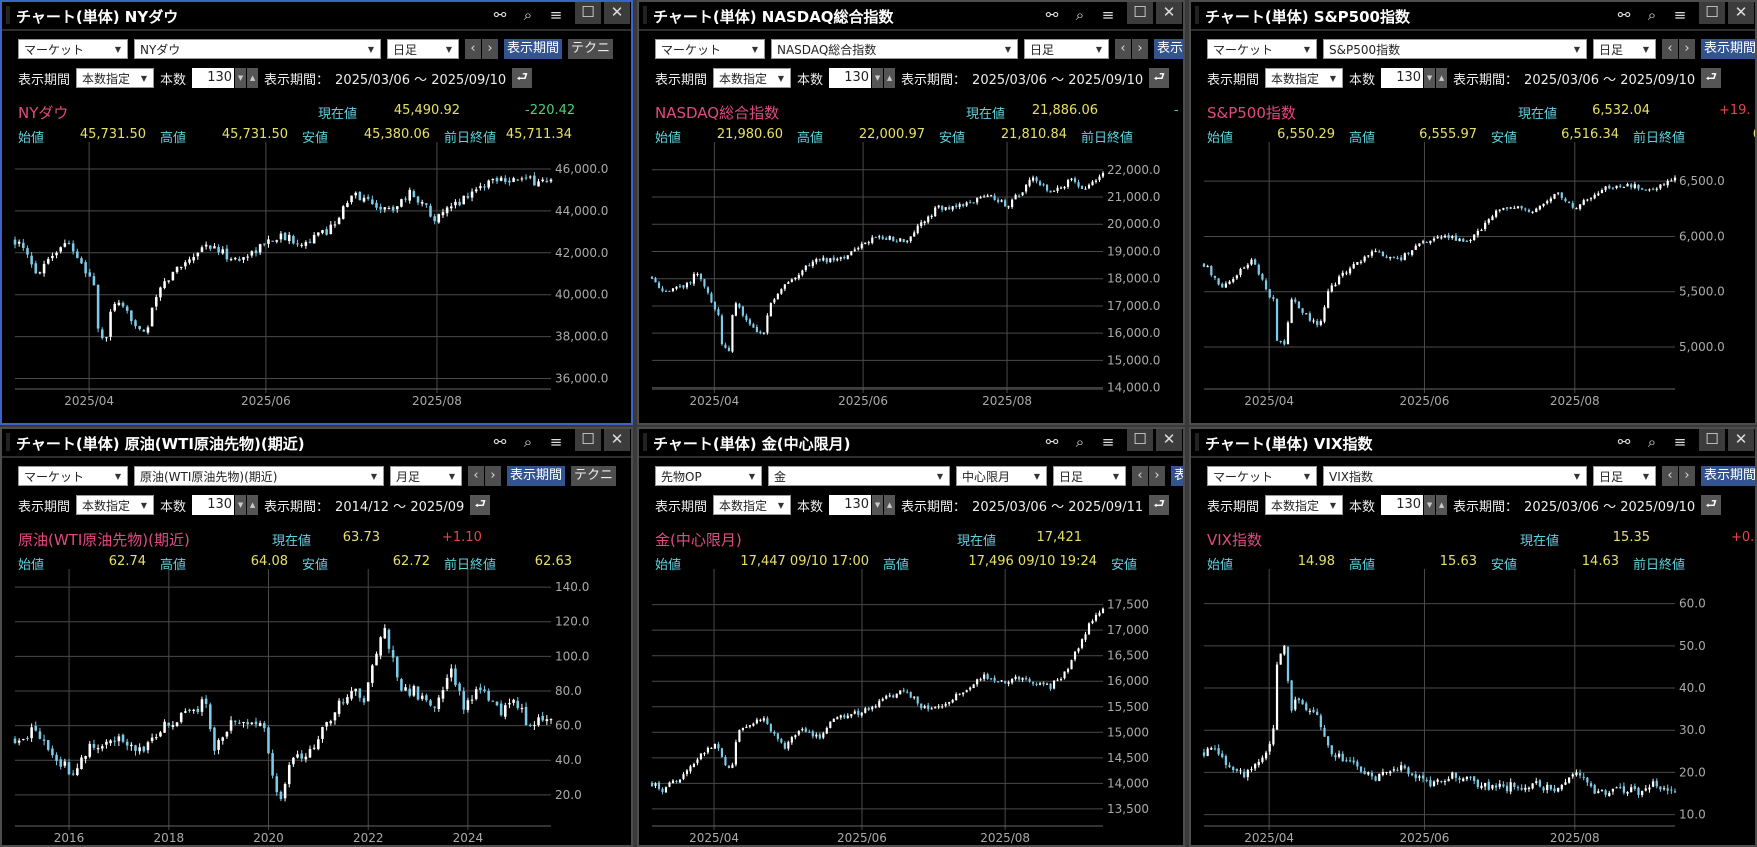 The width and height of the screenshot is (1757, 847). I want to click on select-symbol-1: VIX指数 ▼, so click(1455, 476).